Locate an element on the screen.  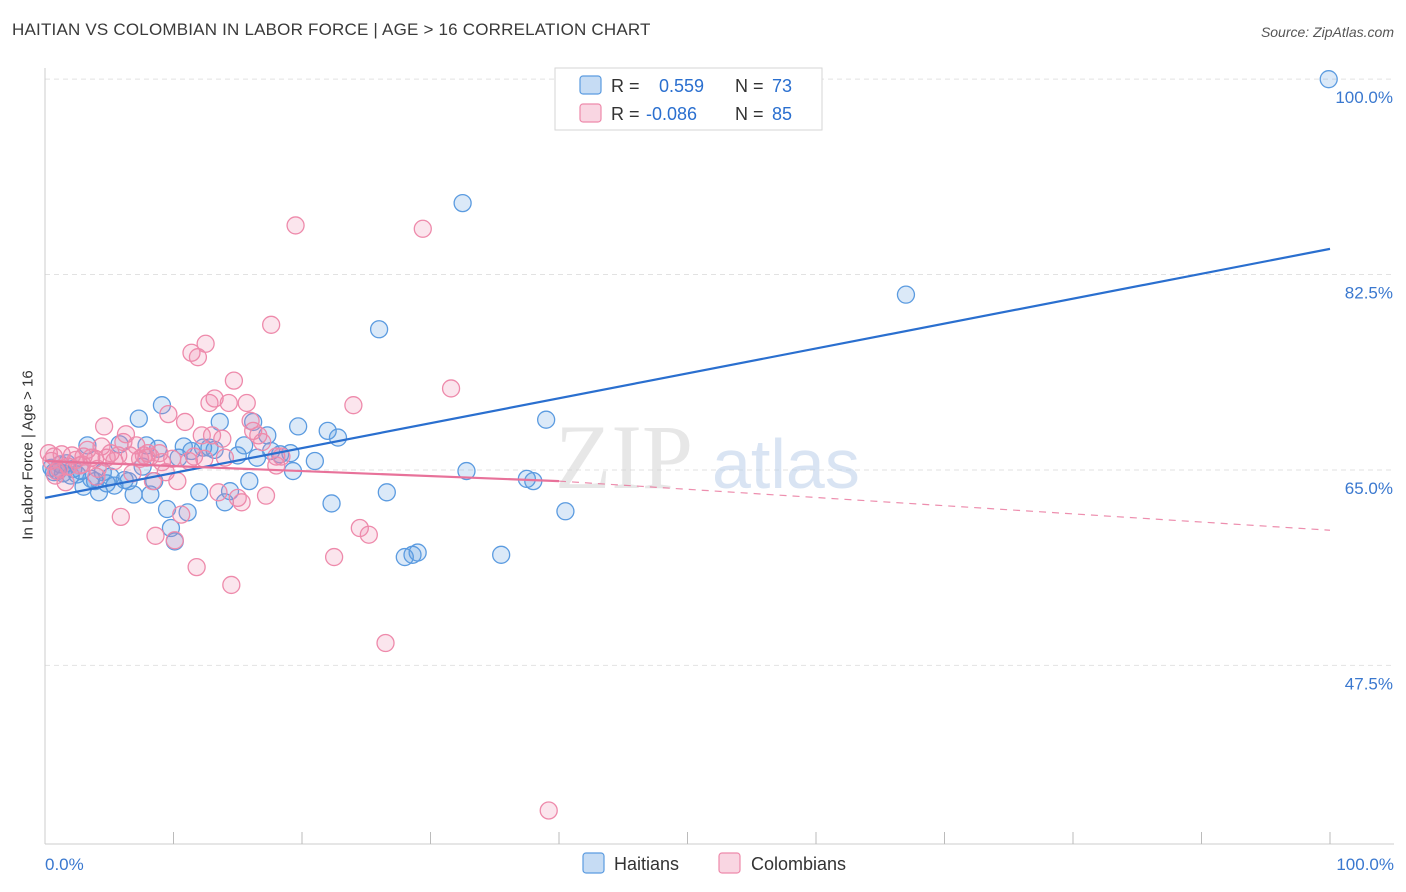
watermark-atlas: atlas is located at coordinates (786, 464).